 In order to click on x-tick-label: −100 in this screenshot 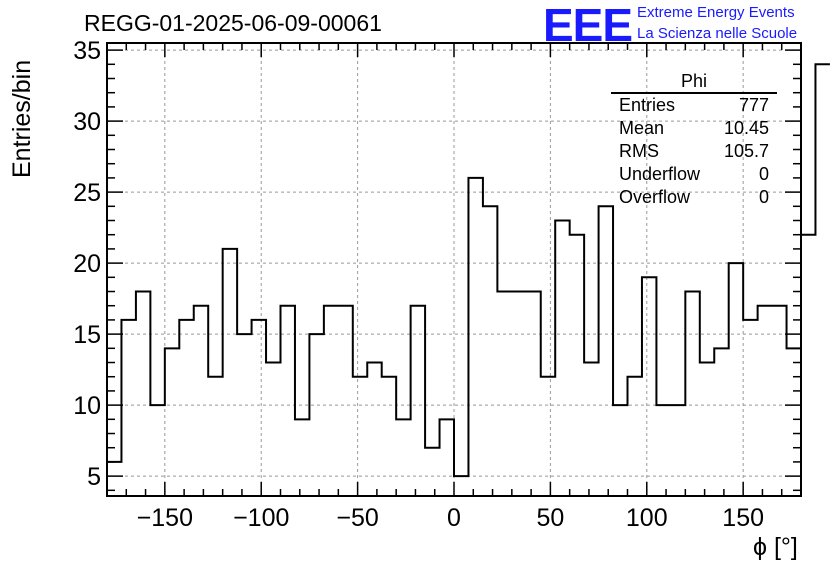, I will do `click(261, 518)`.